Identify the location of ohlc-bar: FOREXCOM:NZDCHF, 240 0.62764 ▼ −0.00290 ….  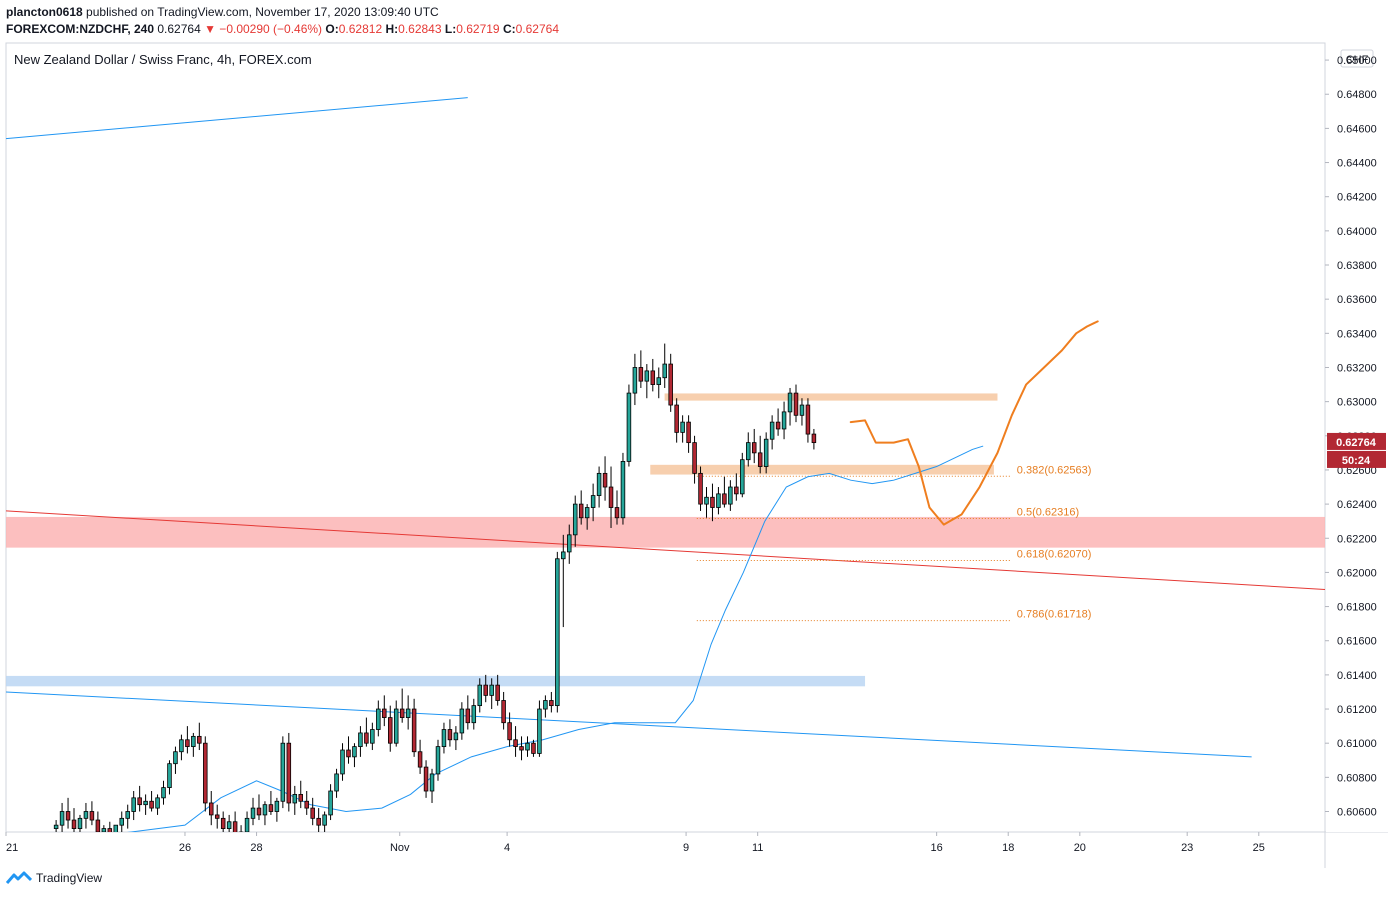
(282, 29).